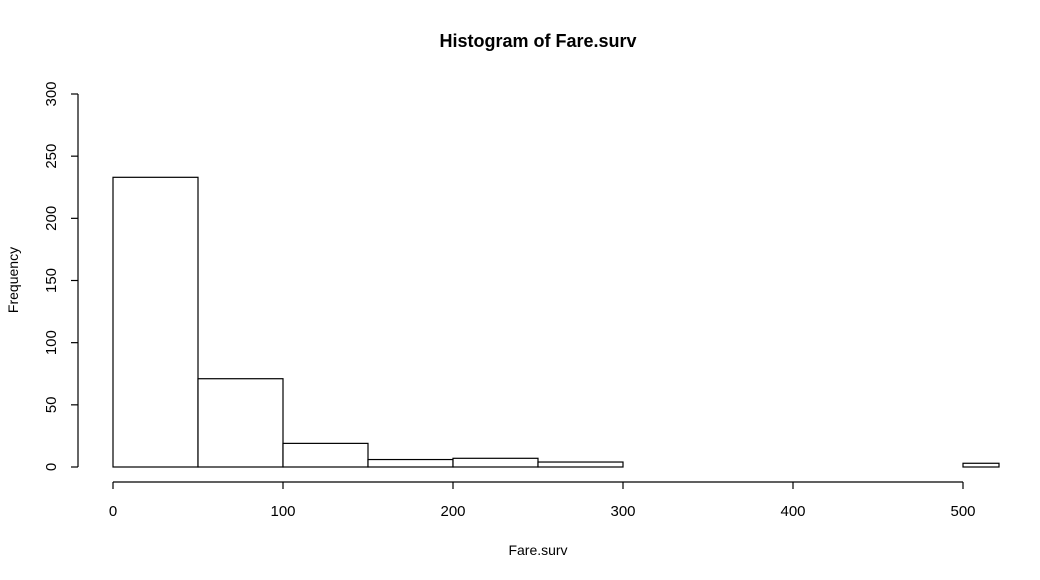 This screenshot has height=580, width=1040. I want to click on x-tick-label: 100, so click(282, 511).